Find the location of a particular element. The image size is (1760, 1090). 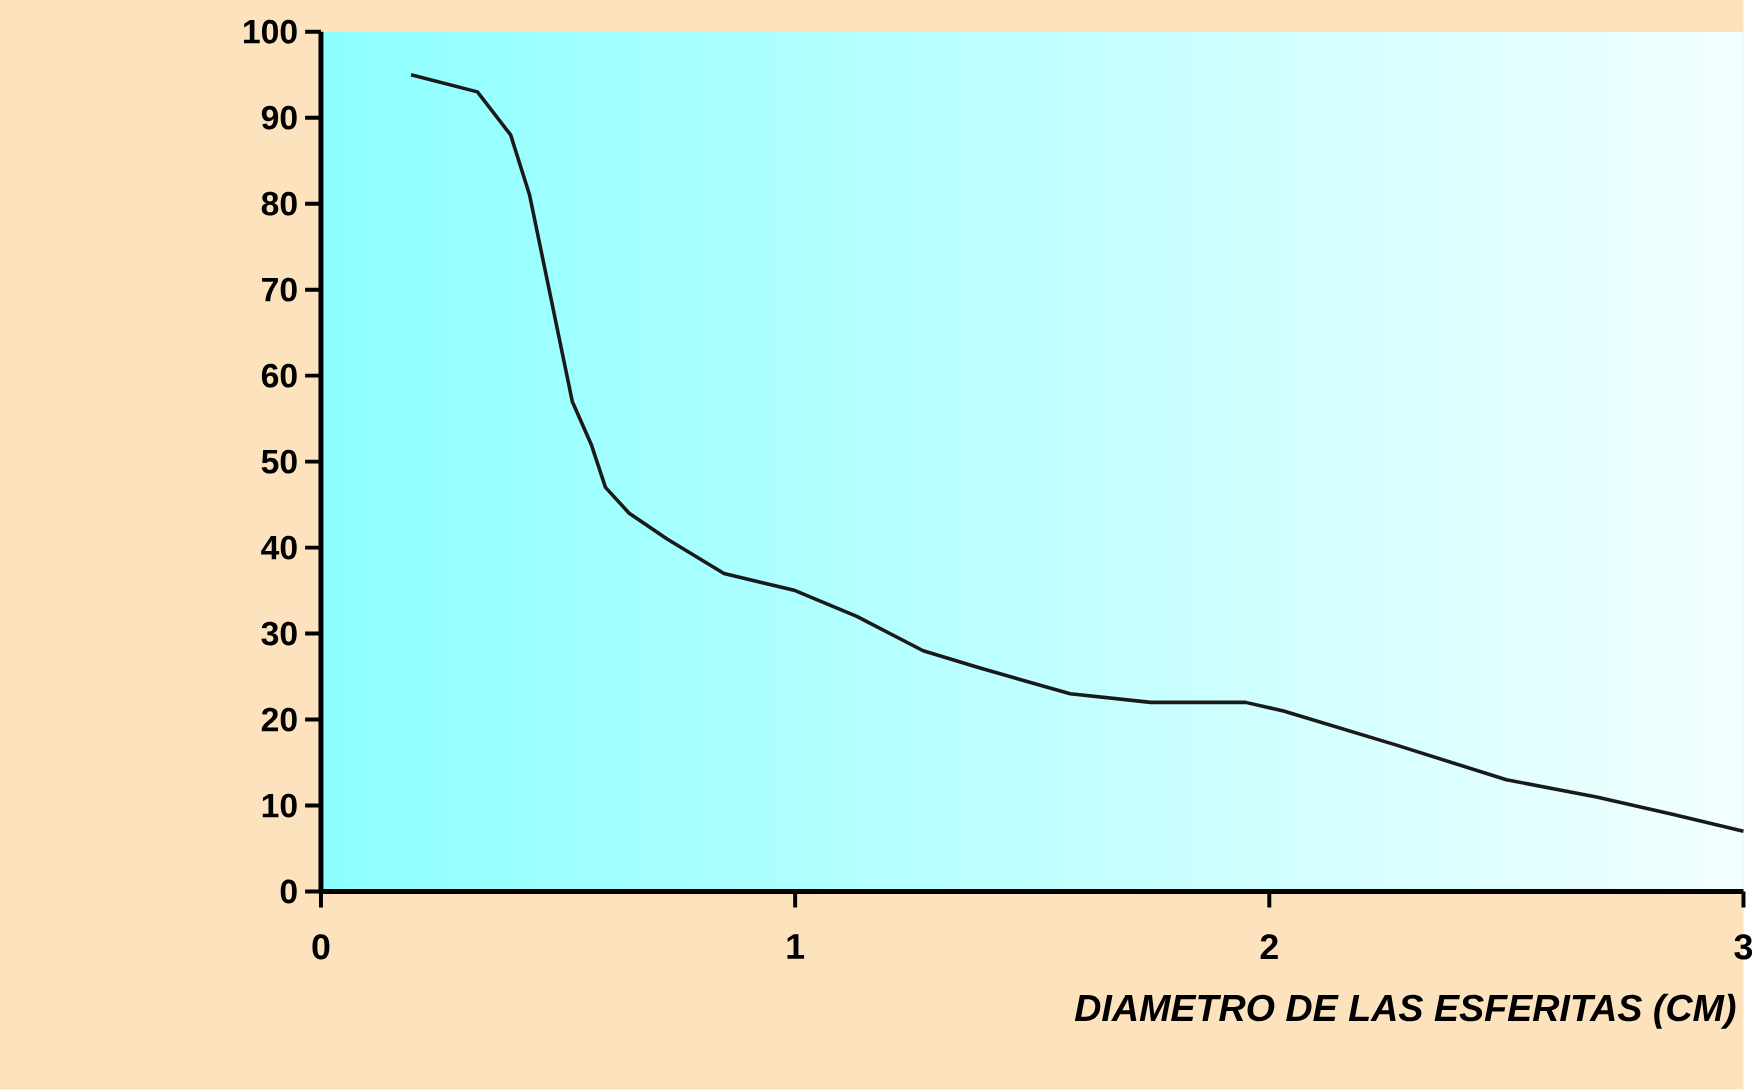

y-tick-label: 10 is located at coordinates (279, 805).